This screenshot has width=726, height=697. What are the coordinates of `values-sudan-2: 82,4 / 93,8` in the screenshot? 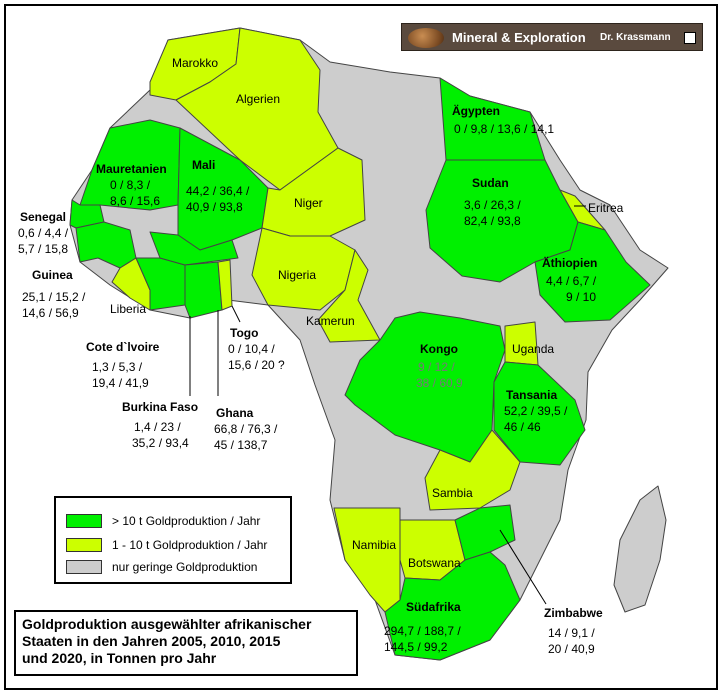 It's located at (492, 221).